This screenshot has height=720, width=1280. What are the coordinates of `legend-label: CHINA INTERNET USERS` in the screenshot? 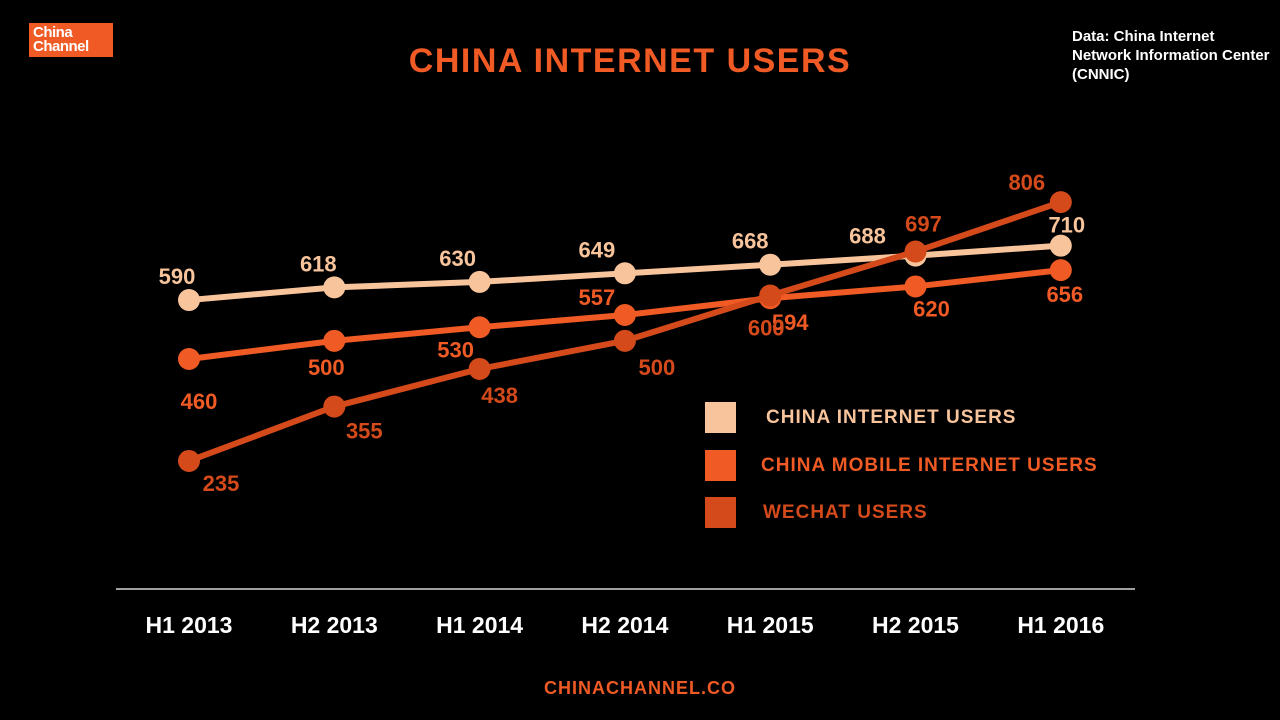 It's located at (891, 417).